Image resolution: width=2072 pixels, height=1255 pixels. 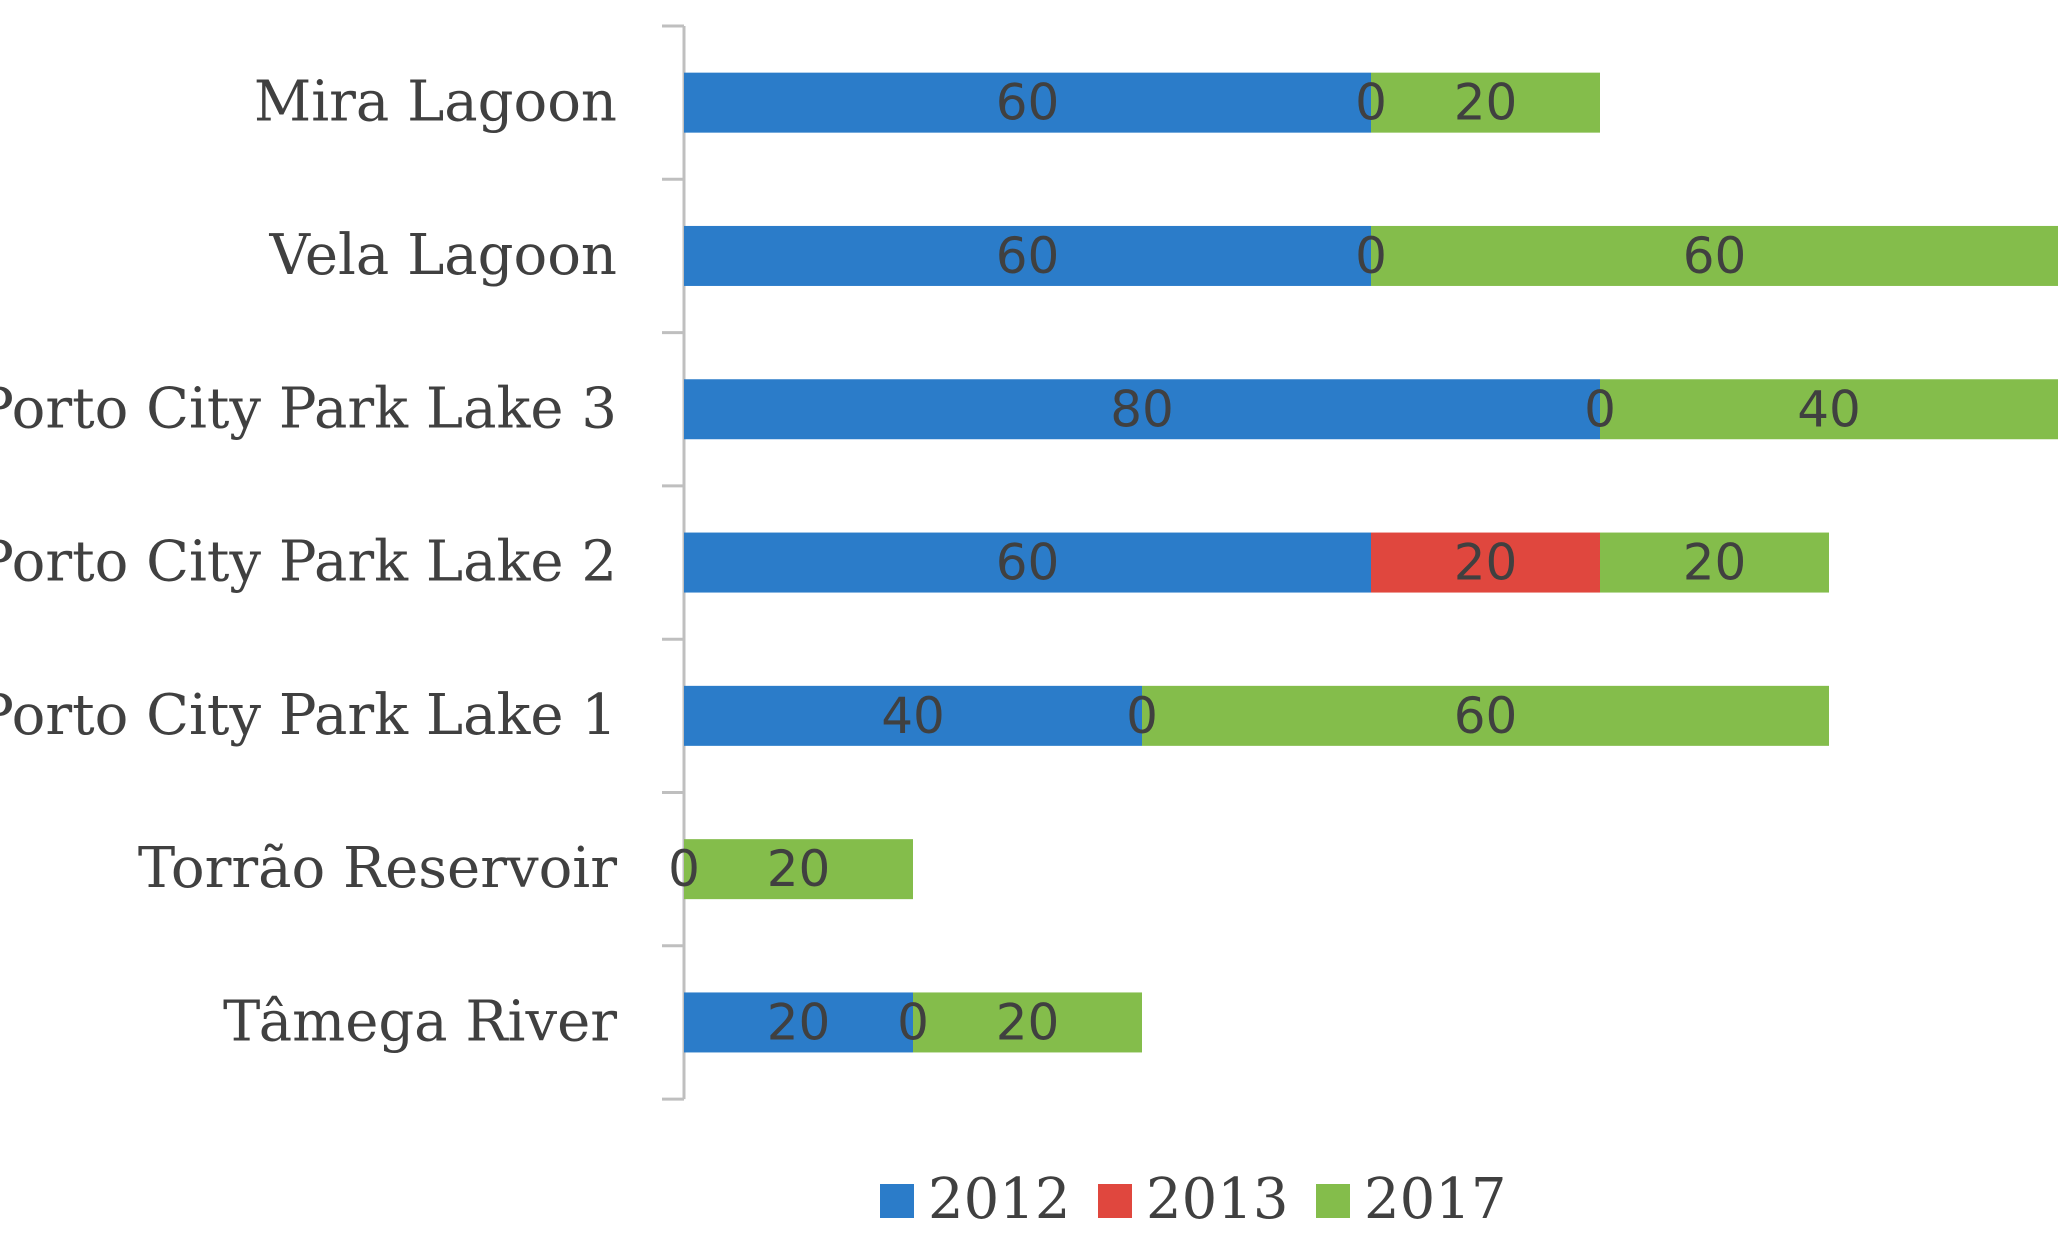 What do you see at coordinates (435, 102) in the screenshot?
I see `category-label-mira-lagoon: Mira Lagoon` at bounding box center [435, 102].